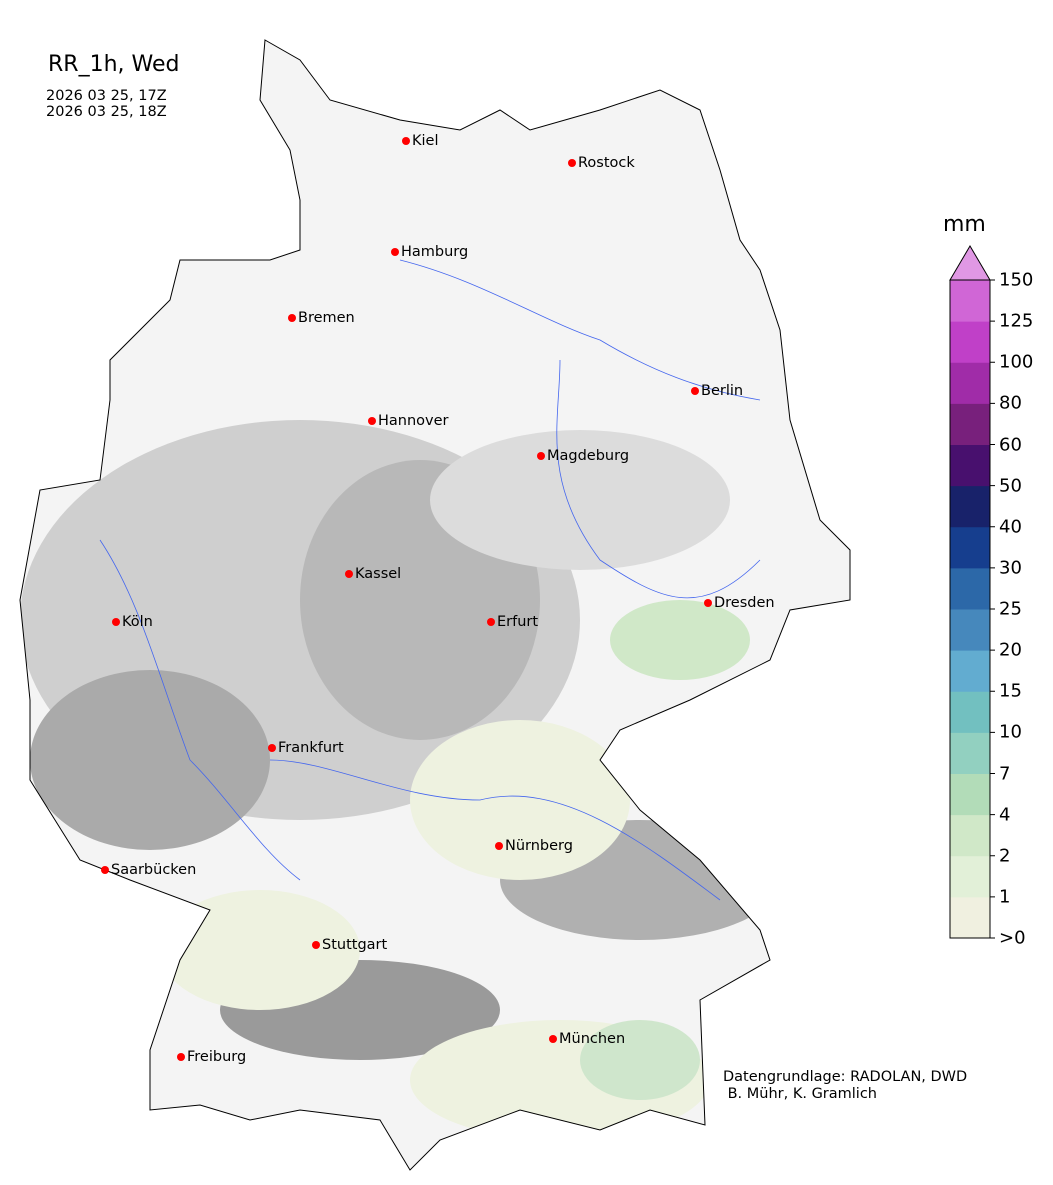 The image size is (1053, 1185). I want to click on colorbar-tick-label: 150, so click(1016, 280).